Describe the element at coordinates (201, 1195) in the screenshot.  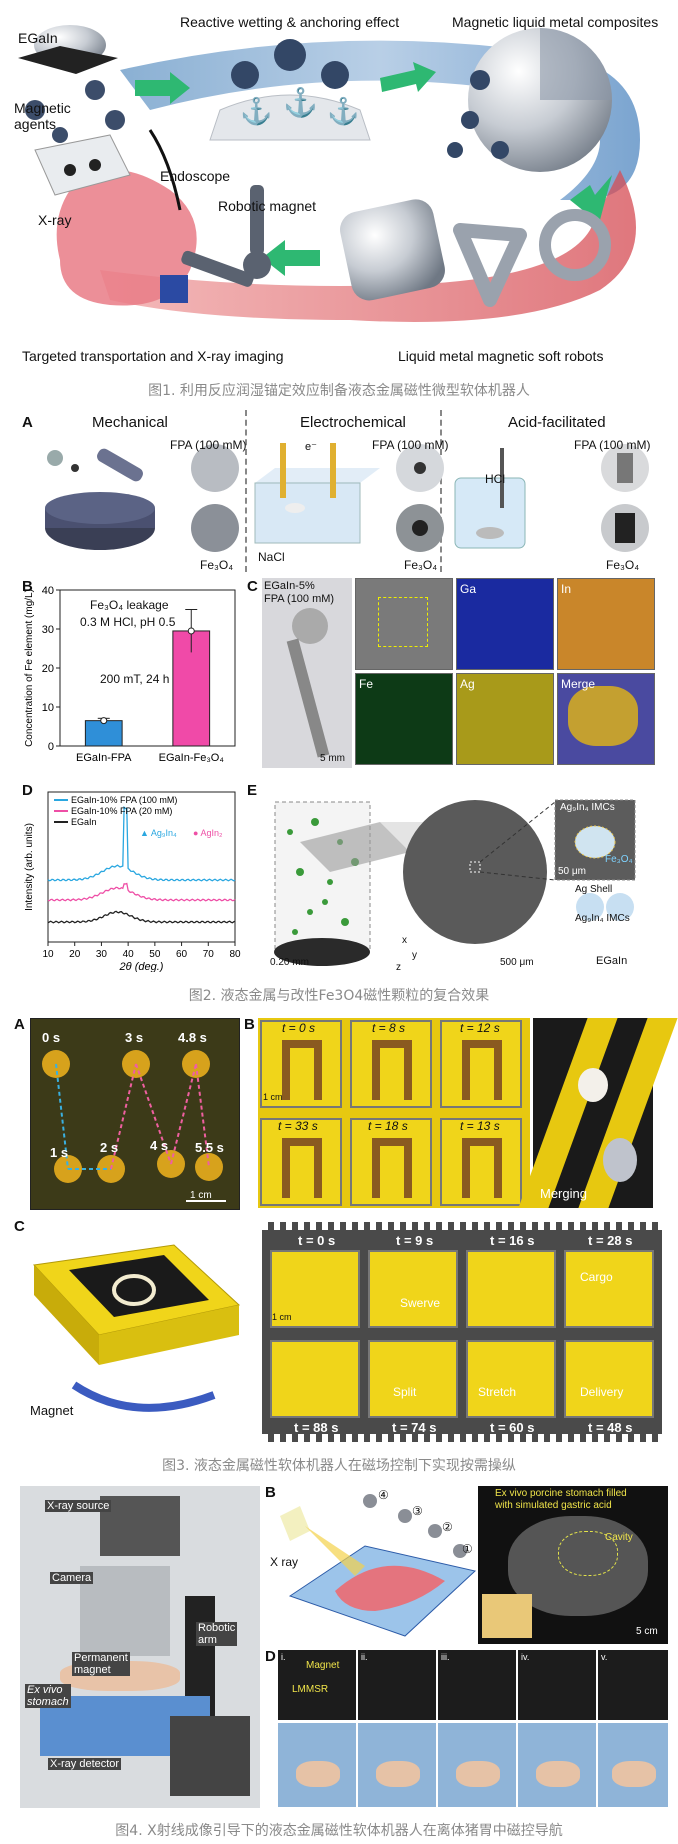
I see `fig3-a-scale: 1 cm` at that location.